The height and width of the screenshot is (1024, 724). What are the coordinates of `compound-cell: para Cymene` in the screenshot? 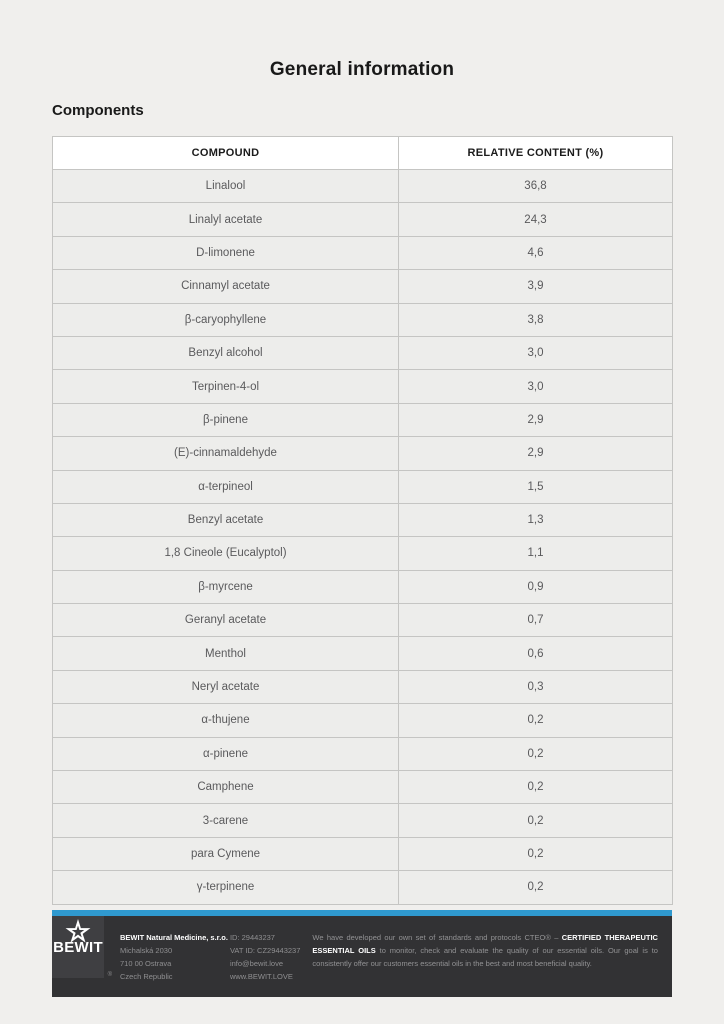 It's located at (225, 854).